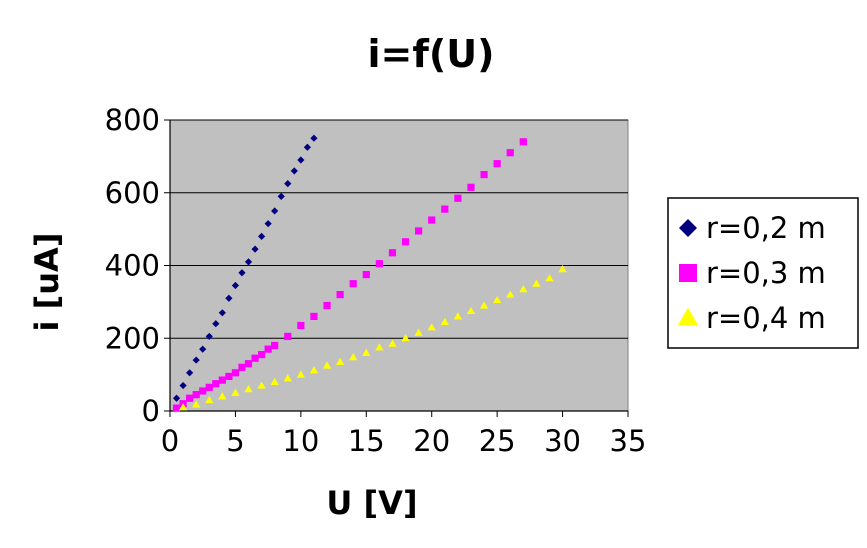 The width and height of the screenshot is (867, 548). What do you see at coordinates (766, 318) in the screenshot?
I see `legend-label: r=0,4 m` at bounding box center [766, 318].